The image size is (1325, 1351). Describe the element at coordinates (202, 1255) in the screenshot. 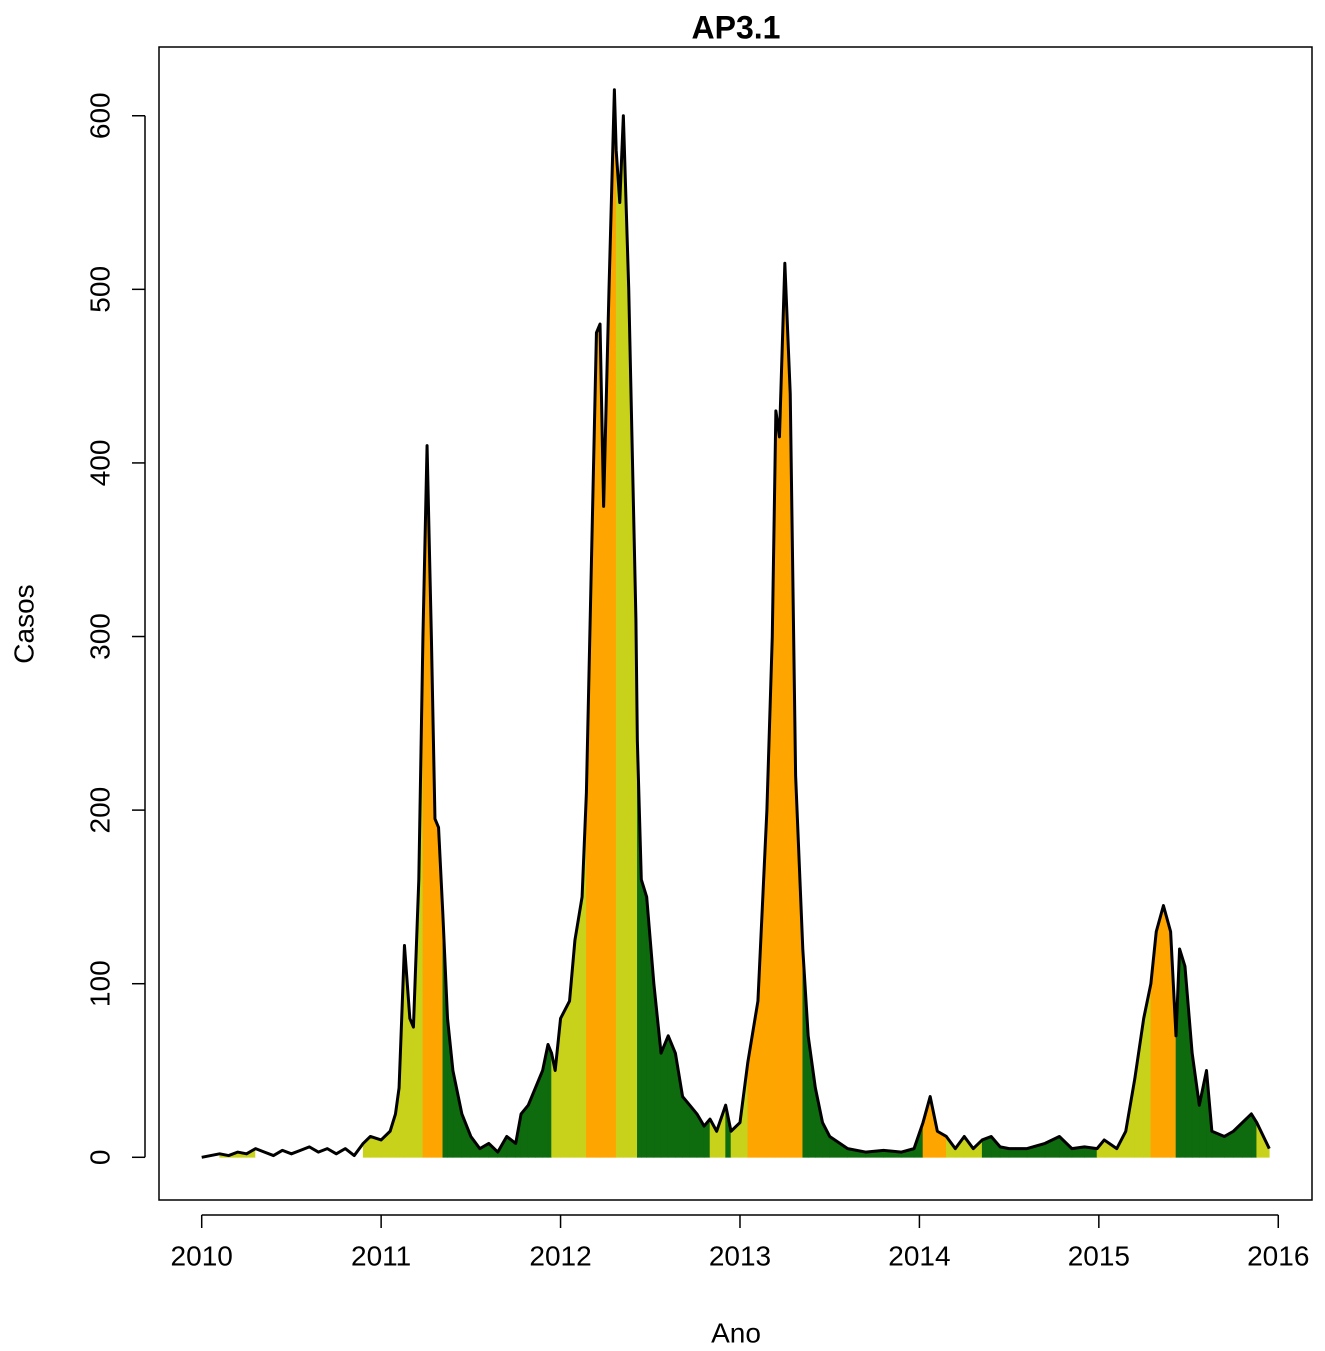

I see `x-tick-label: 2010` at that location.